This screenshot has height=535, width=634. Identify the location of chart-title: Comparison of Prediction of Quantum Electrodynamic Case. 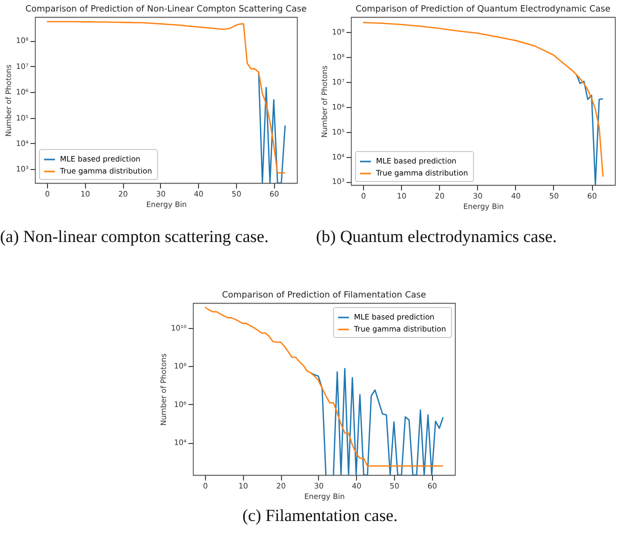
(483, 9).